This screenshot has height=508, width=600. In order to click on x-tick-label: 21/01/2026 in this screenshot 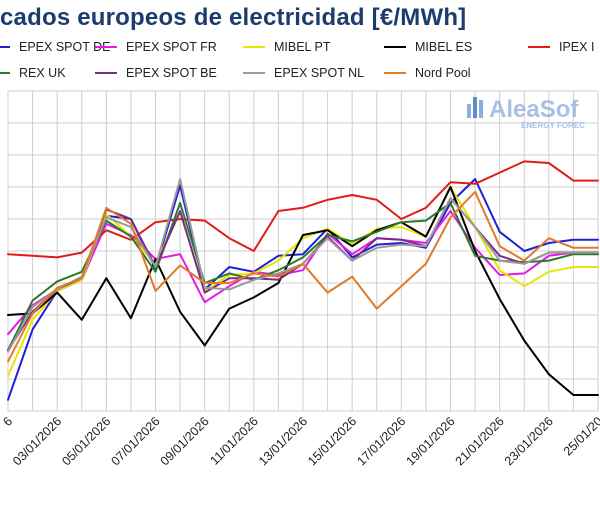, I will do `click(480, 441)`.